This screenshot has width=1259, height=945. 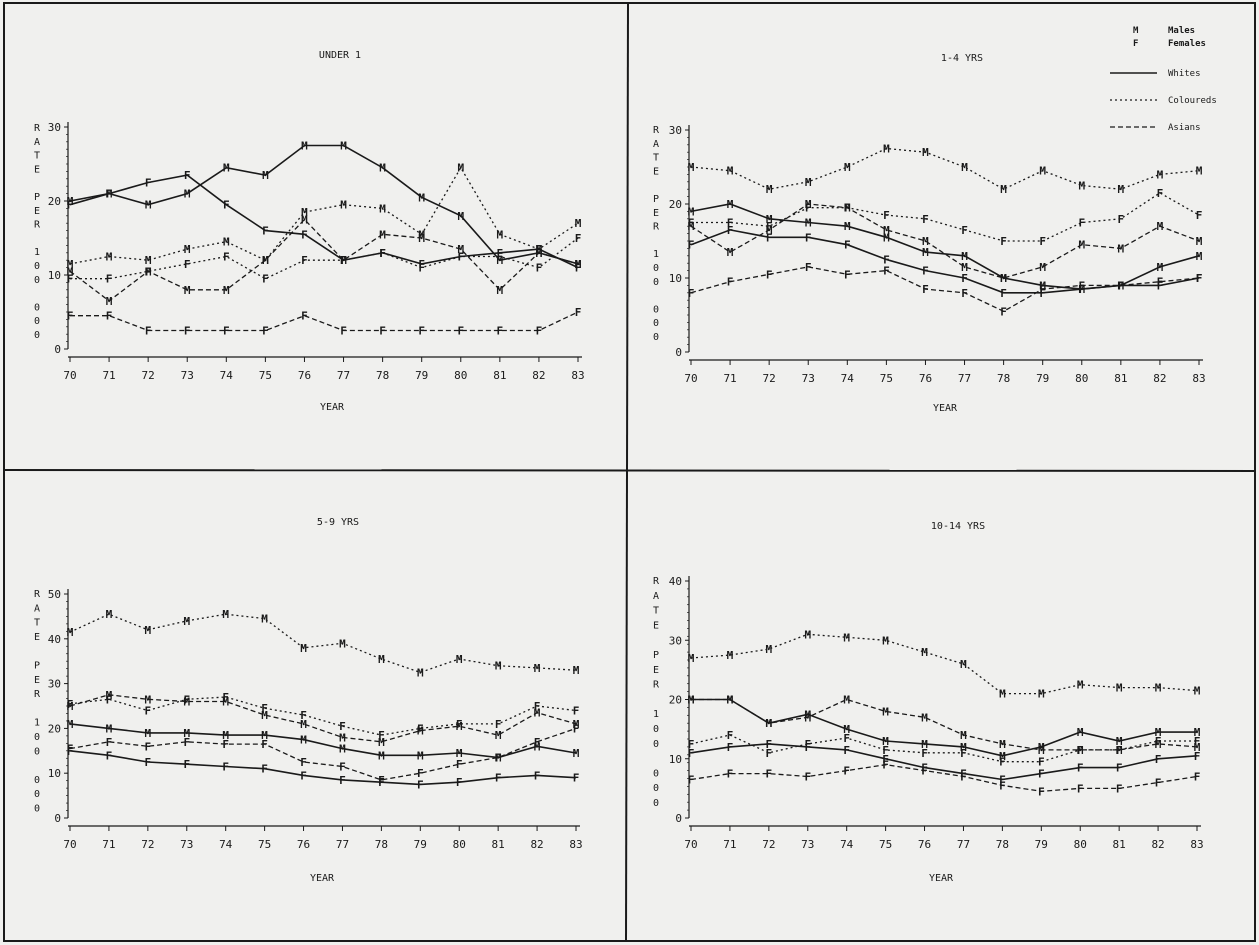 What do you see at coordinates (729, 378) in the screenshot?
I see `x-tick-label: 71` at bounding box center [729, 378].